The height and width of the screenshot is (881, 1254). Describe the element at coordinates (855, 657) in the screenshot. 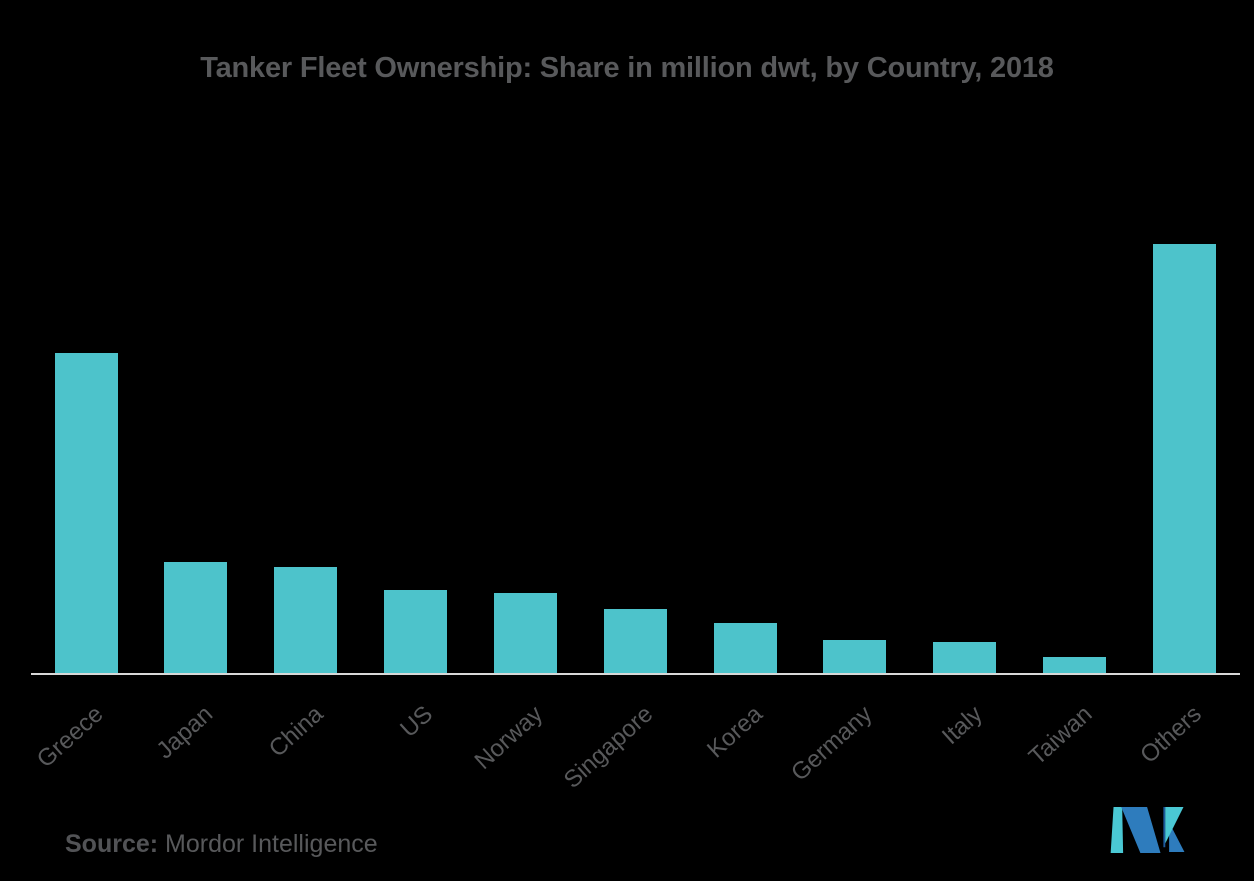

I see `bar-germany` at that location.